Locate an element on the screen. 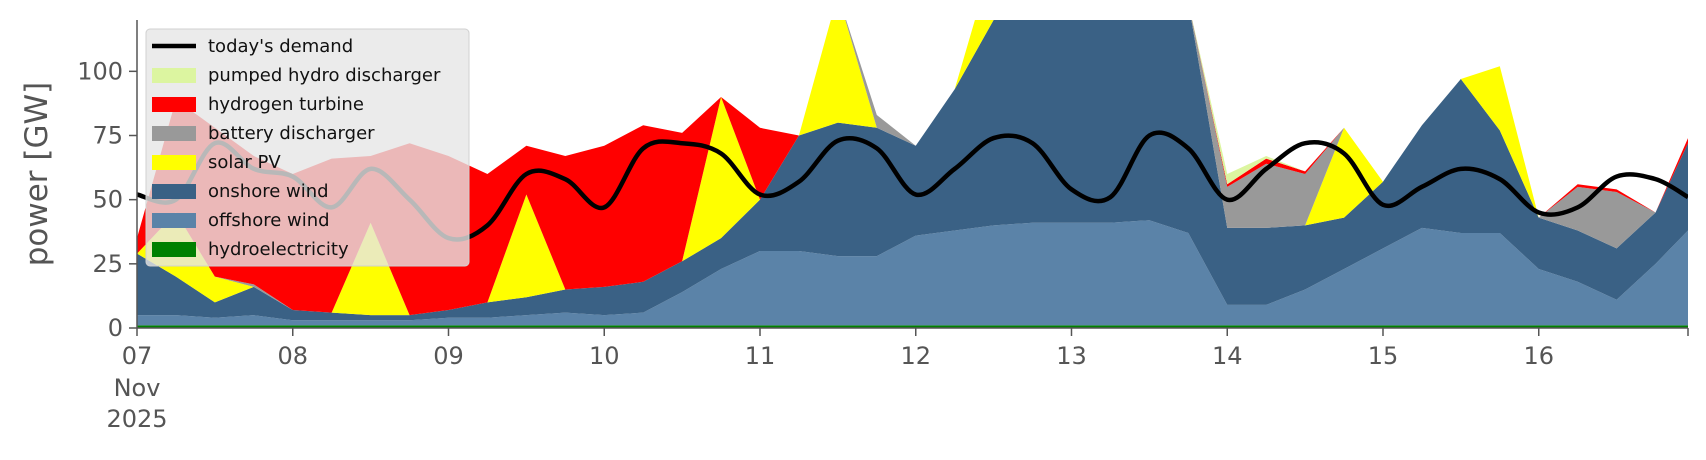 This screenshot has height=460, width=1706. x-tick-label: 11 is located at coordinates (760, 356).